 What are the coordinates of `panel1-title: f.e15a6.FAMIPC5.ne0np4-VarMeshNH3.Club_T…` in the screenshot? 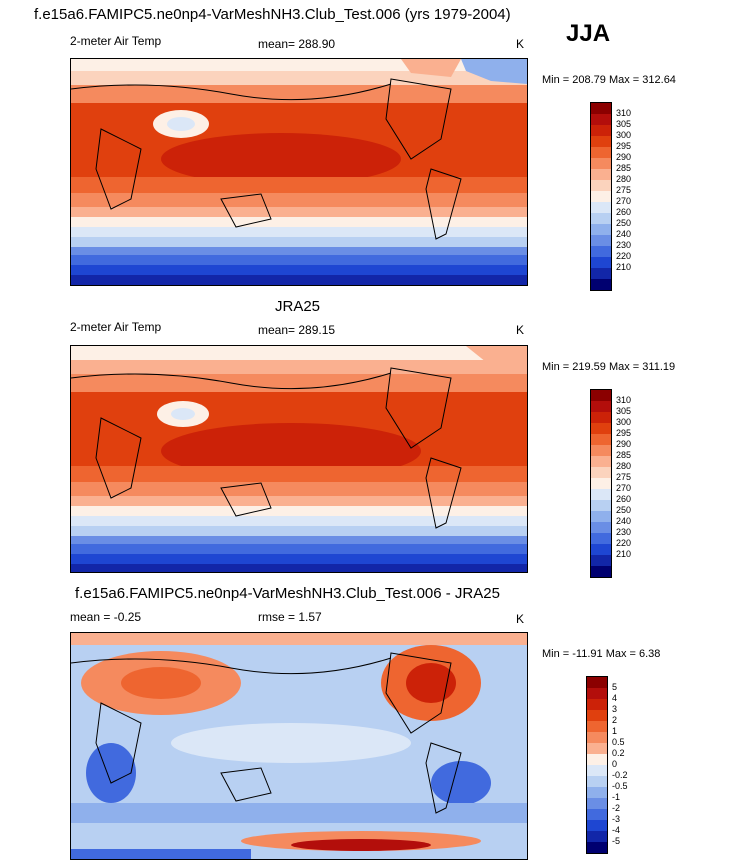 It's located at (272, 14).